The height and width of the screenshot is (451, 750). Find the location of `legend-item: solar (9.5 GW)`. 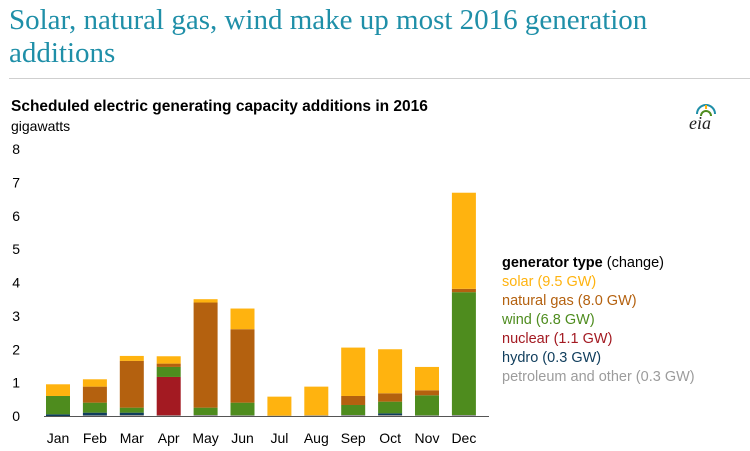

legend-item: solar (9.5 GW) is located at coordinates (549, 282).